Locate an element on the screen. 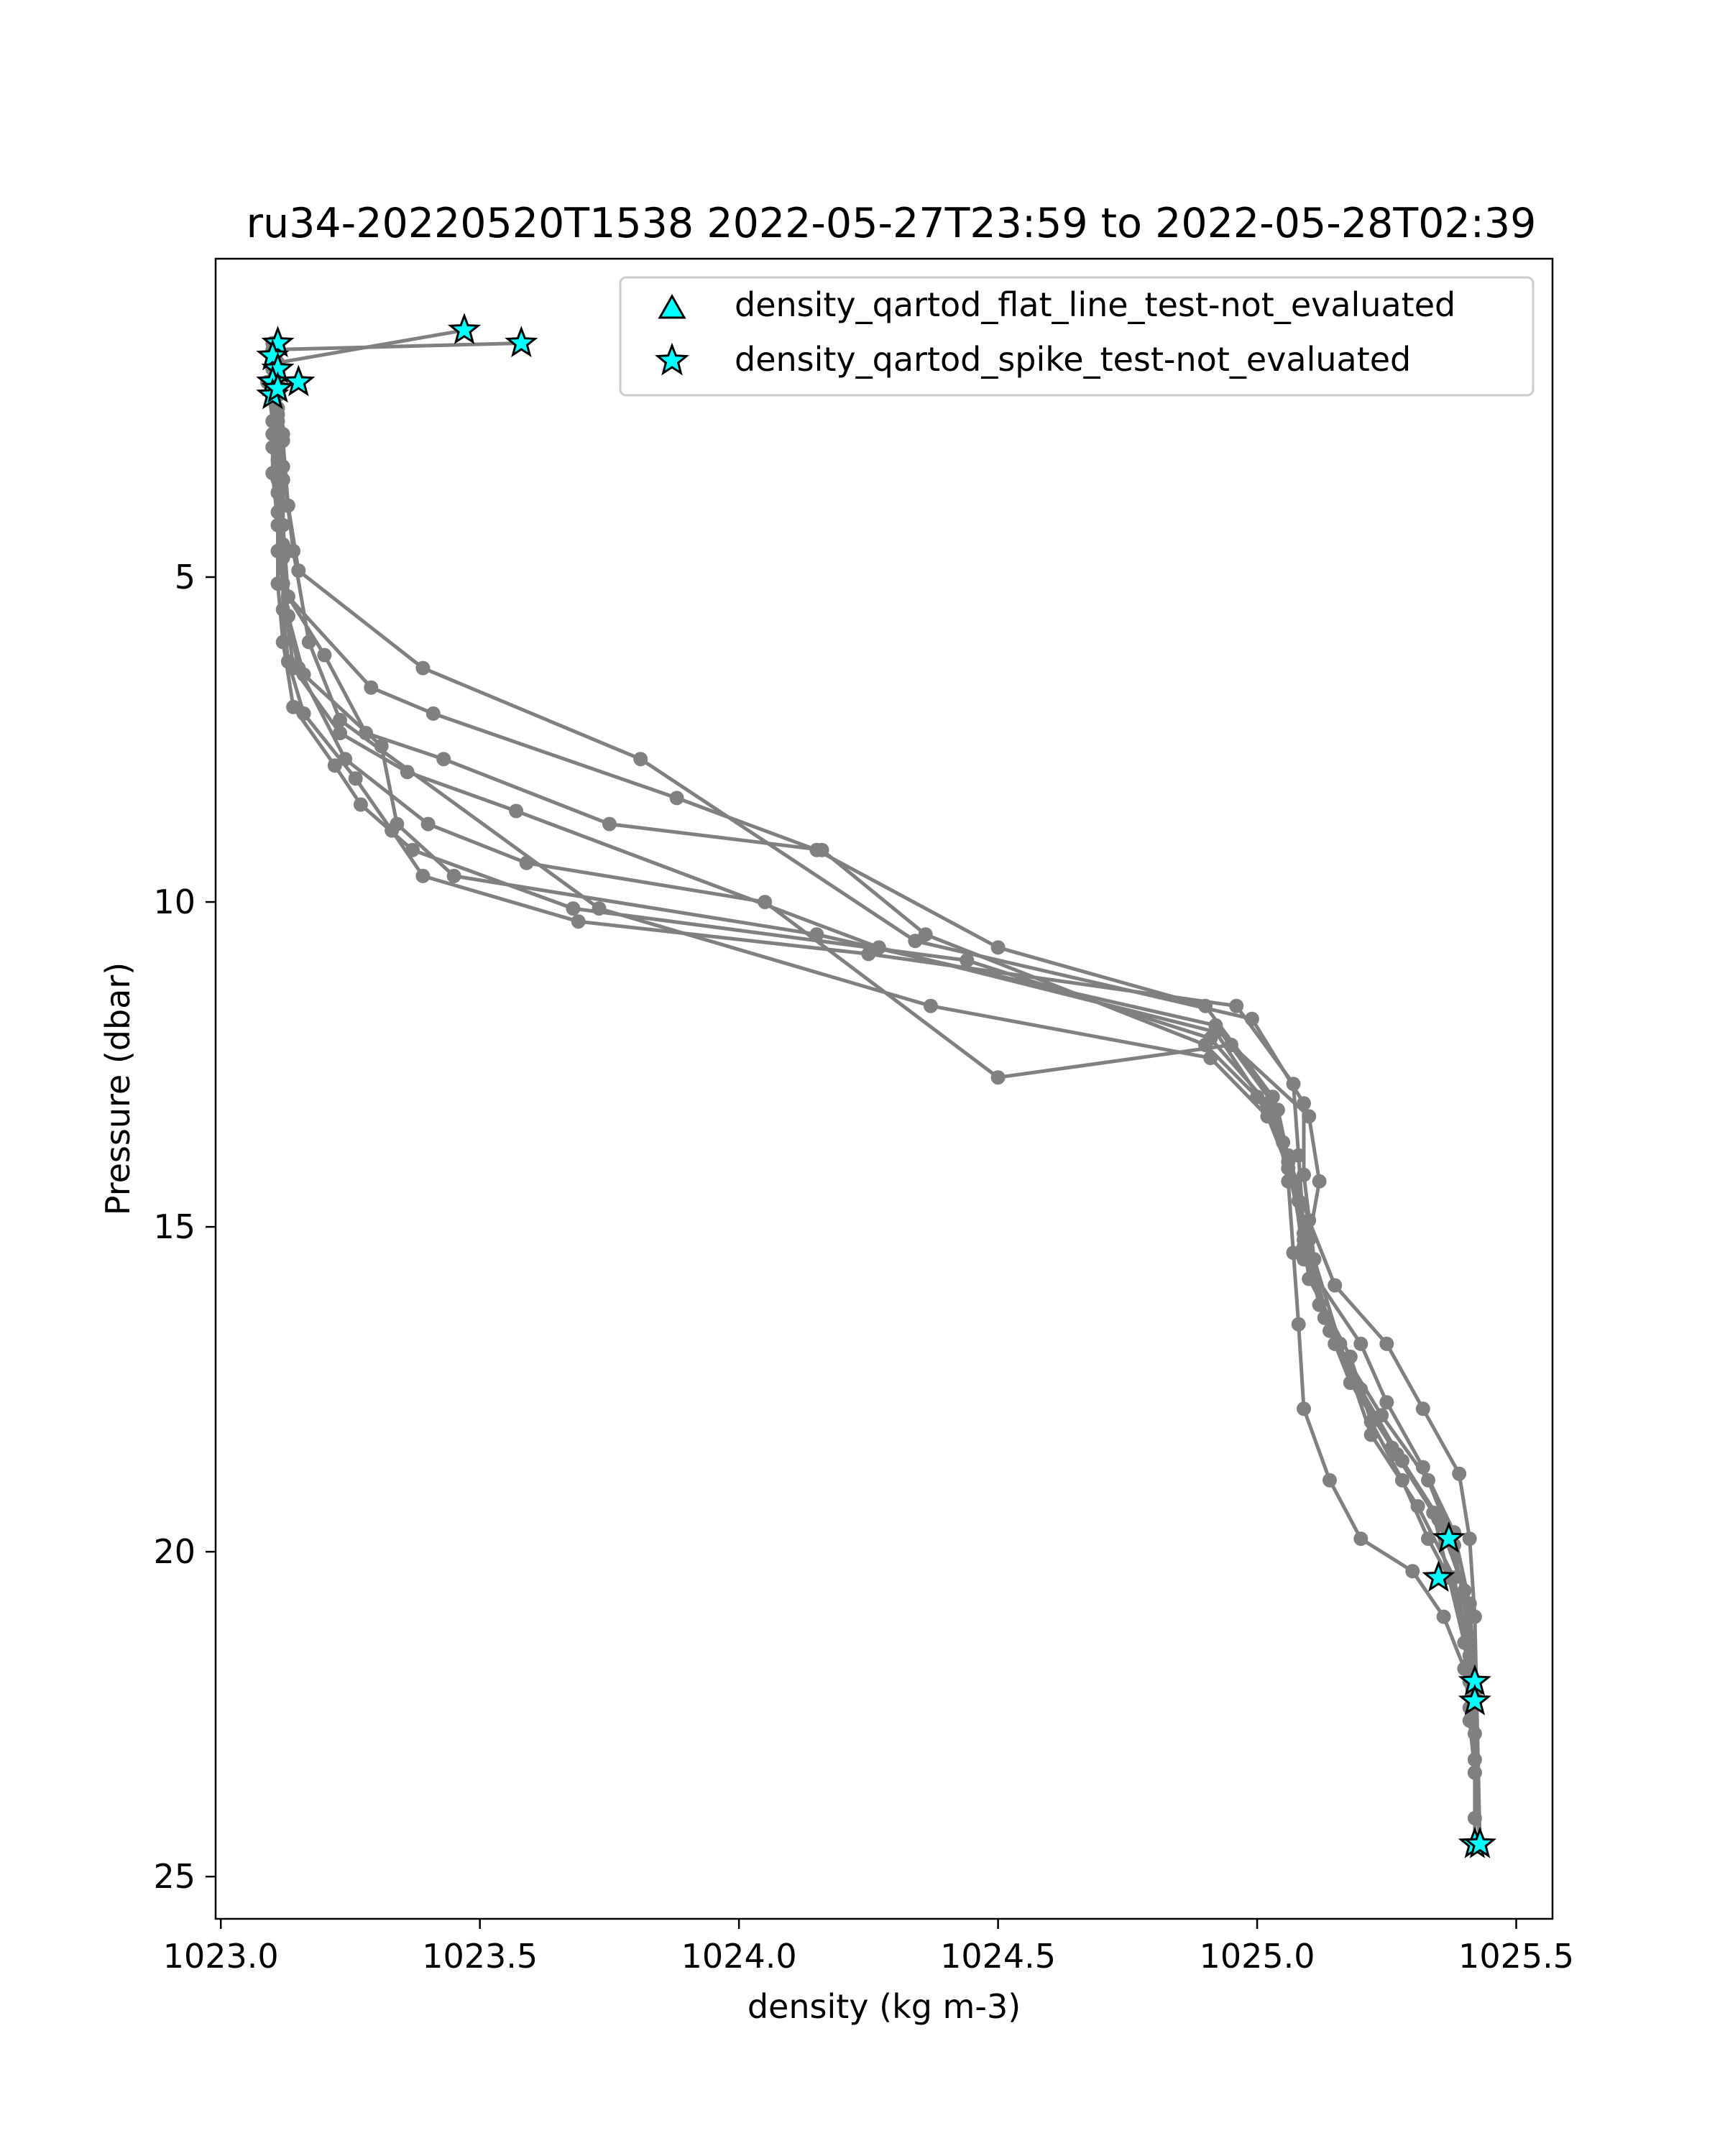  x-axis-label: density (kg m-3) is located at coordinates (884, 2006).